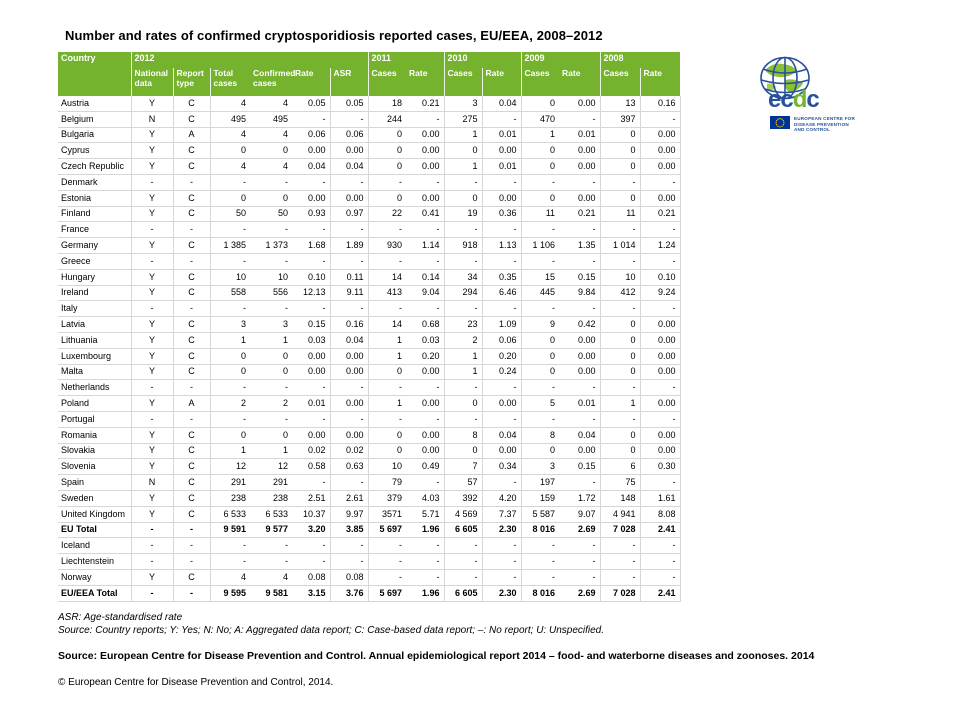 The image size is (960, 720). Describe the element at coordinates (271, 277) in the screenshot. I see `value-cell: 10` at that location.